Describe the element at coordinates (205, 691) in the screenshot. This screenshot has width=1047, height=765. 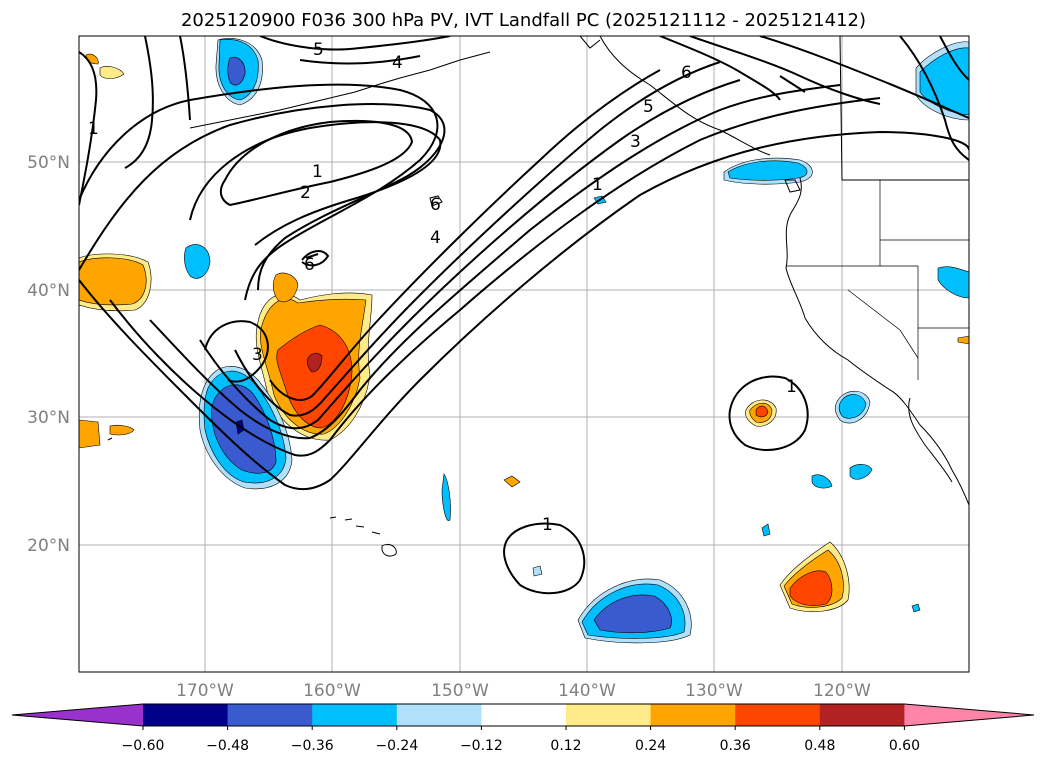
I see `lon-label: 170°W` at that location.